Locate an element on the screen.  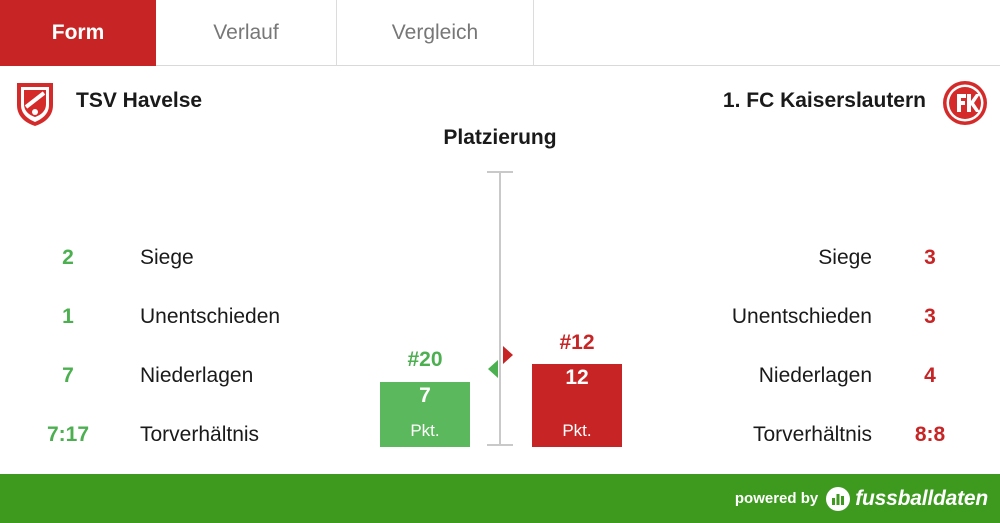
left-goal-ratio-label: Torverhältnis is located at coordinates (200, 434).